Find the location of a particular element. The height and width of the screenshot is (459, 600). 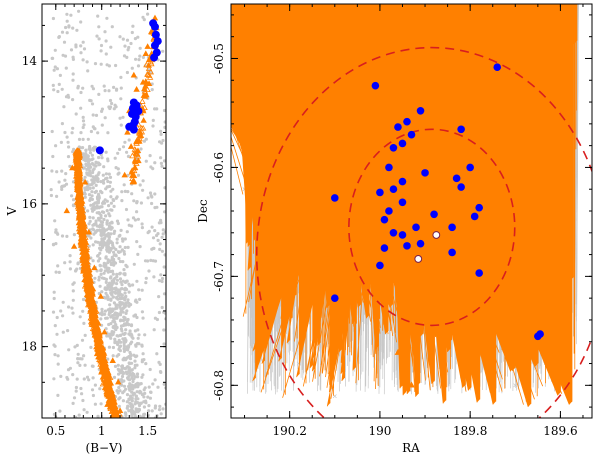

cmd-y-tick-label: 16 is located at coordinates (29, 204).